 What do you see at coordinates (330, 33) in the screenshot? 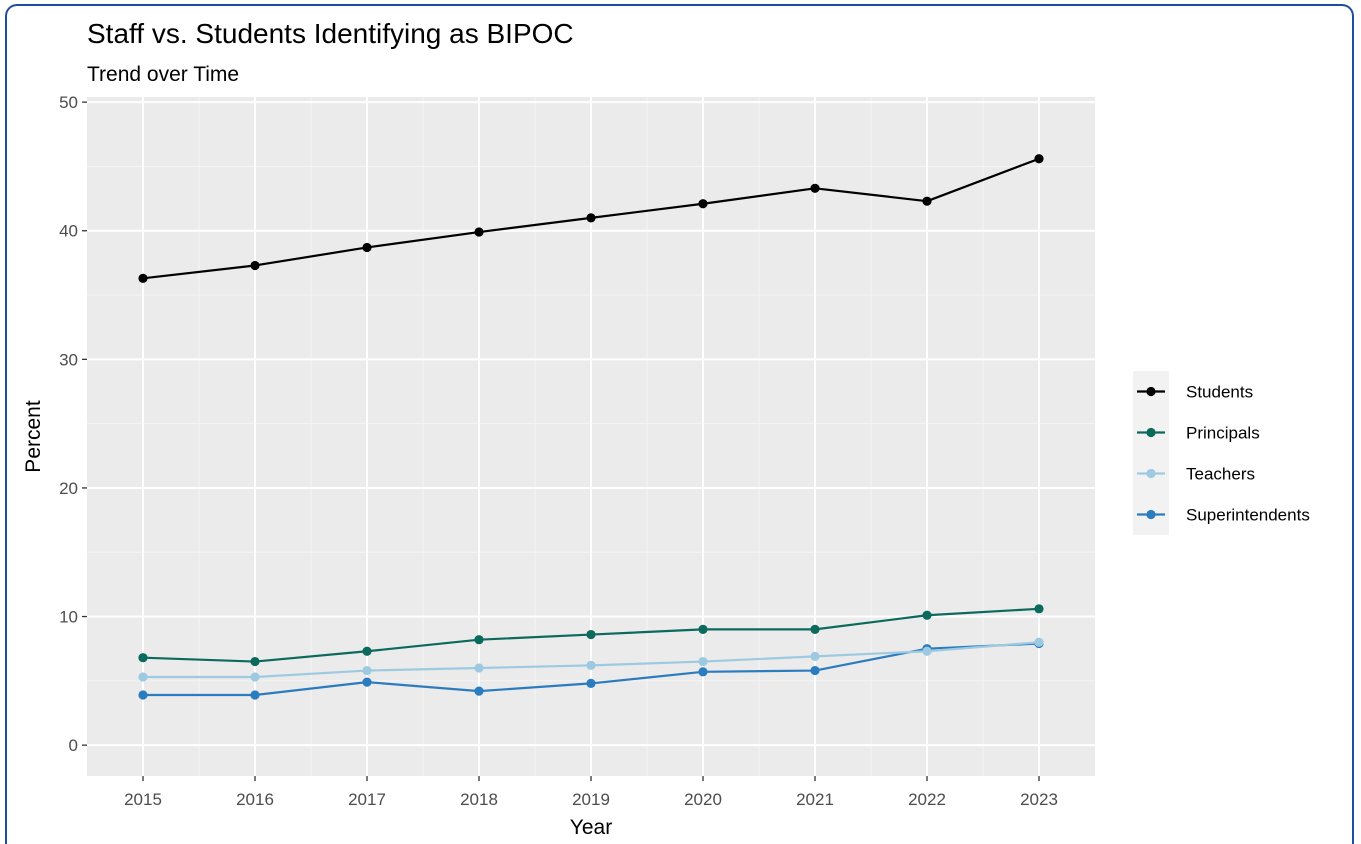
I see `chart-title: Staff vs. Students Identifying as BIPOC` at bounding box center [330, 33].